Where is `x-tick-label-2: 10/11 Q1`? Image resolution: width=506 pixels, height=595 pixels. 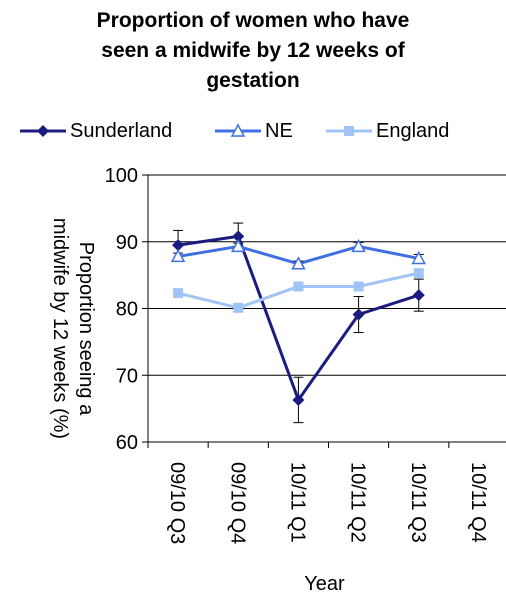 x-tick-label-2: 10/11 Q1 is located at coordinates (297, 502).